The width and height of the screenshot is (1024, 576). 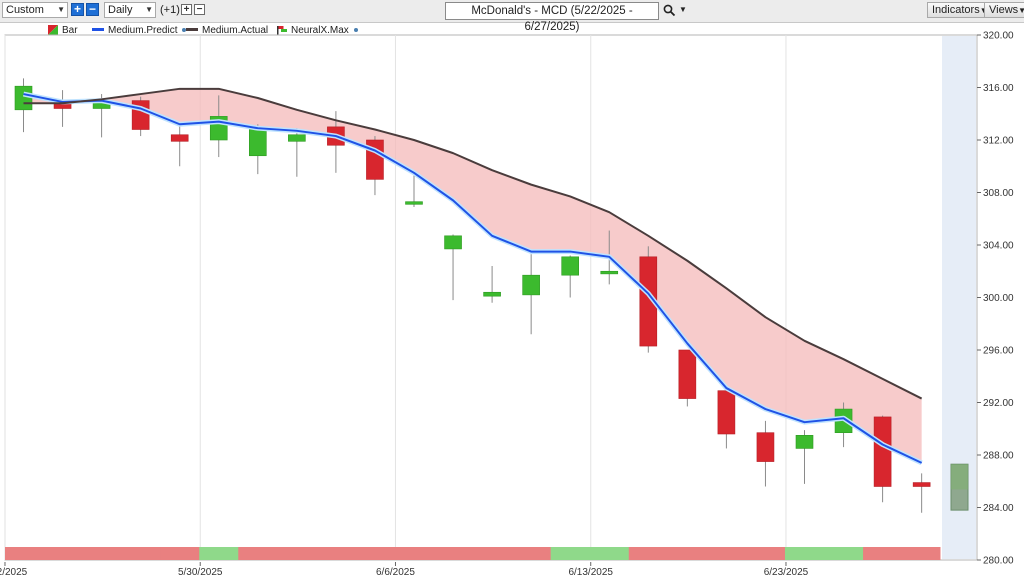 I want to click on layout-select: Custom ▼, so click(x=35, y=10).